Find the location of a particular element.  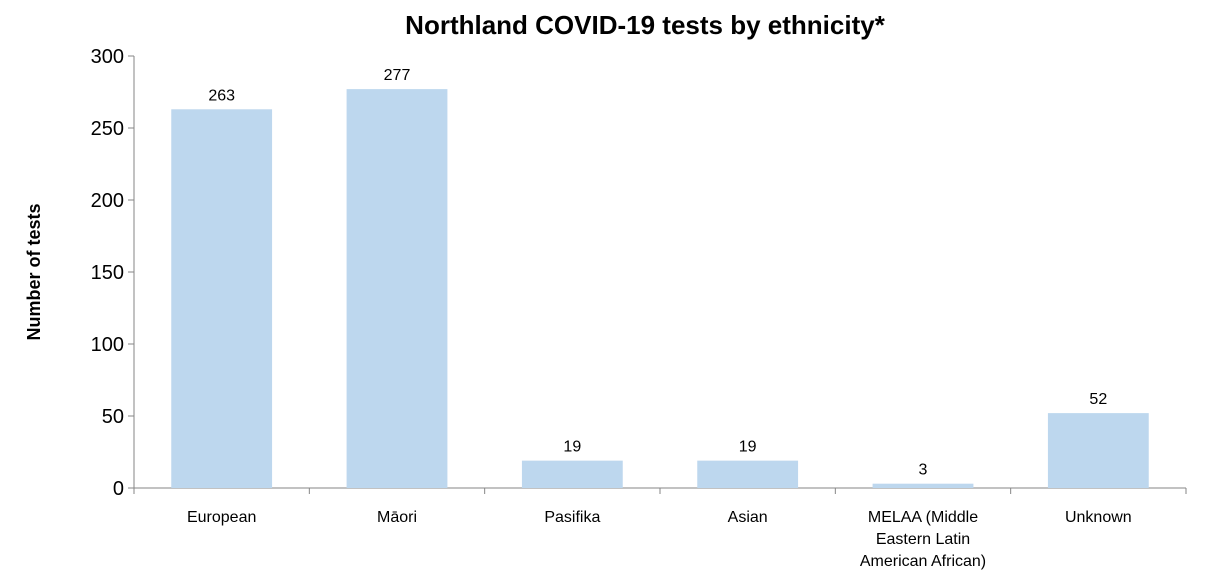

y-tick-label: 100 is located at coordinates (107, 345).